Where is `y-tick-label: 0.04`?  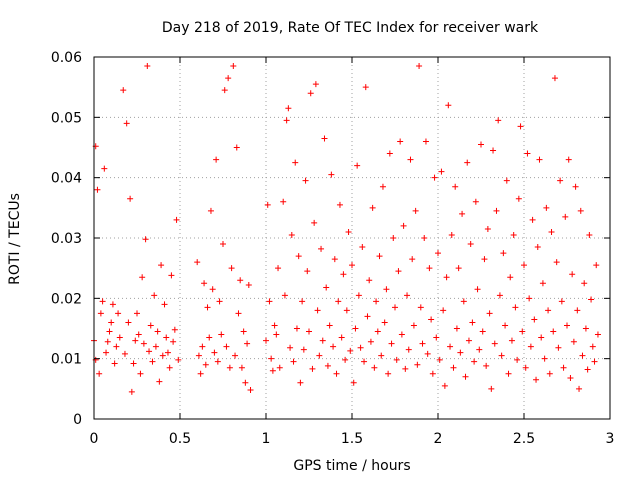 y-tick-label: 0.04 is located at coordinates (66, 179).